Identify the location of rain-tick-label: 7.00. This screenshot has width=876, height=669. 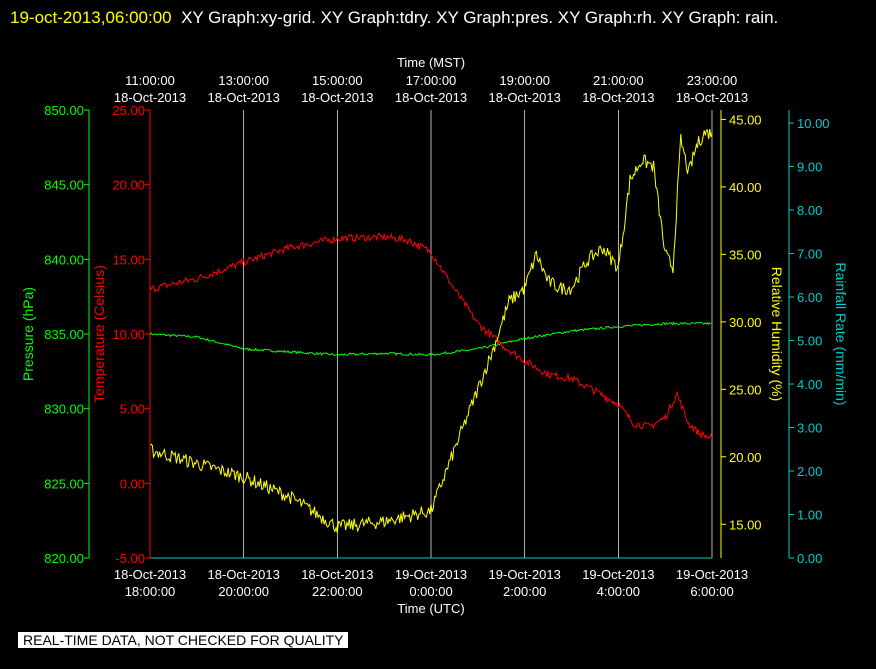
(809, 254).